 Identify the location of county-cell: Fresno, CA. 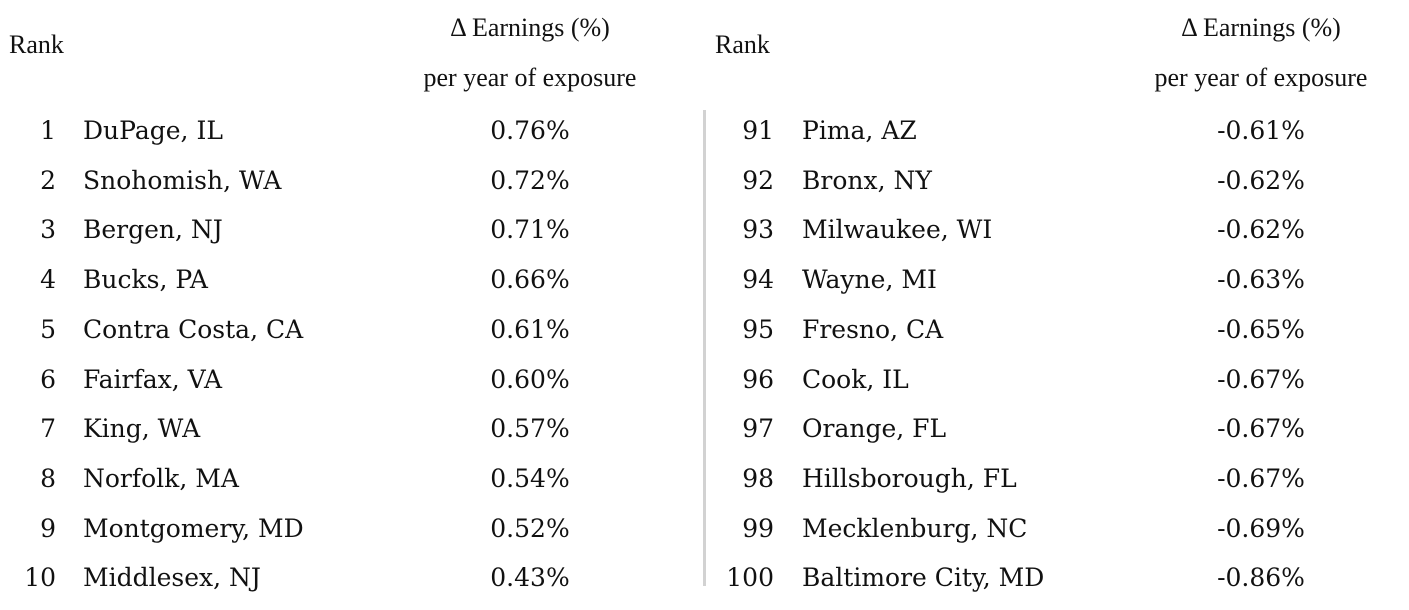
(873, 329).